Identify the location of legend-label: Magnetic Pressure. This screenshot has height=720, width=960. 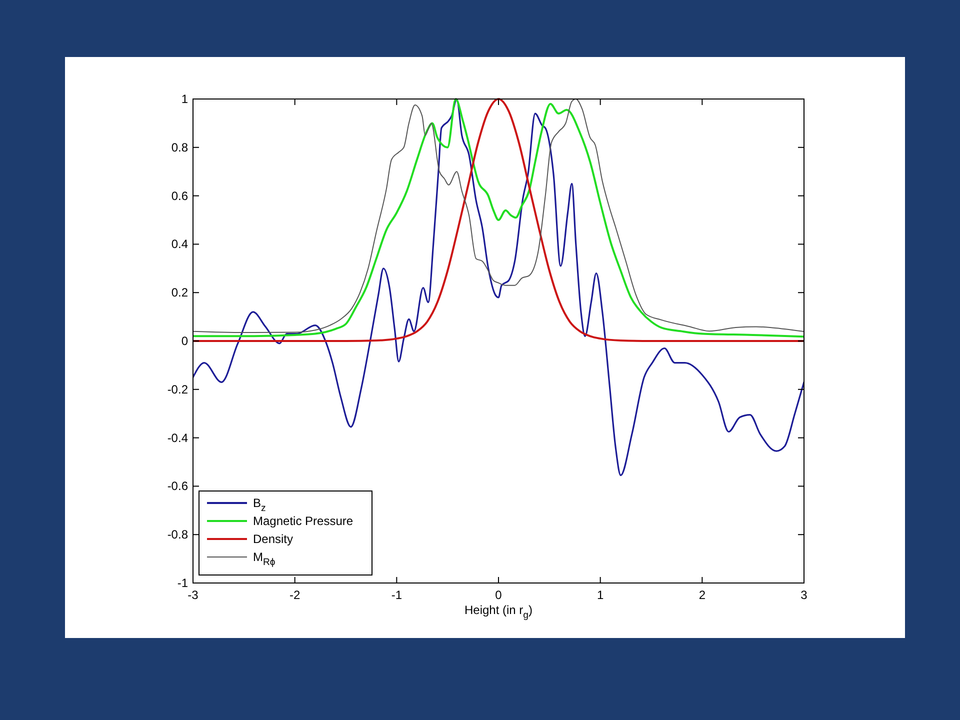
(303, 521).